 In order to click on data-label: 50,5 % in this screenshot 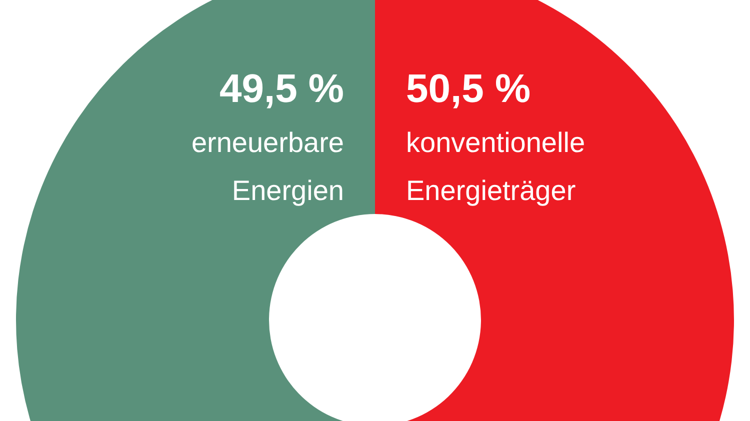, I will do `click(468, 89)`.